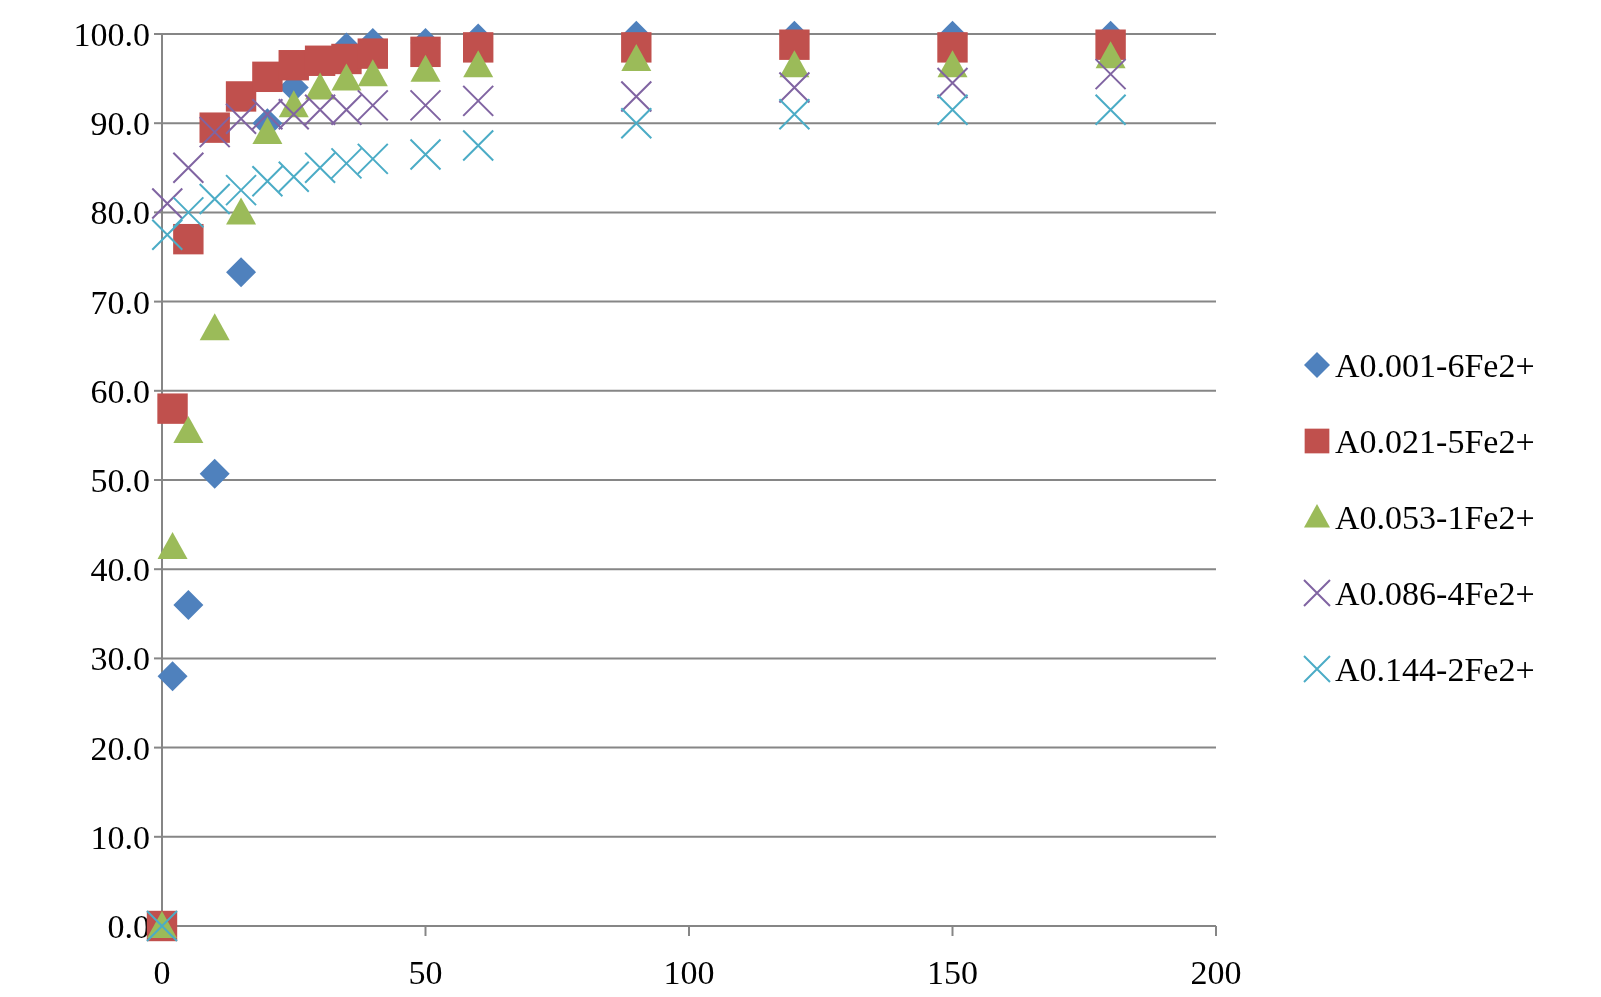 This screenshot has height=997, width=1601. What do you see at coordinates (1216, 972) in the screenshot?
I see `x-tick-label: 200` at bounding box center [1216, 972].